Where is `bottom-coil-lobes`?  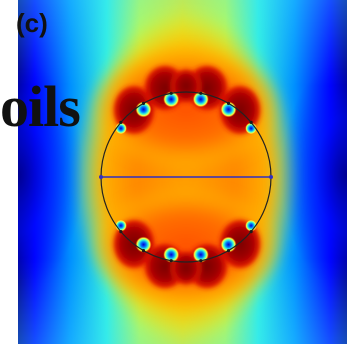 bottom-coil-lobes is located at coordinates (187, 254).